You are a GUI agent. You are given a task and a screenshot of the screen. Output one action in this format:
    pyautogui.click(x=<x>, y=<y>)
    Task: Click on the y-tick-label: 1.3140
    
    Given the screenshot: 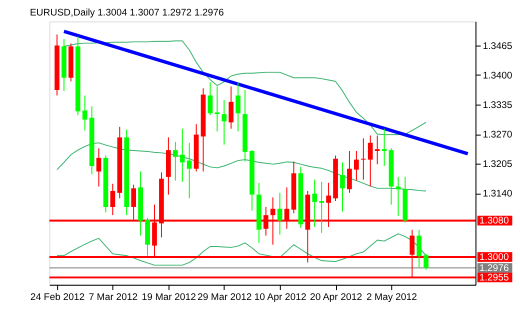 What is the action you would take?
    pyautogui.click(x=497, y=194)
    